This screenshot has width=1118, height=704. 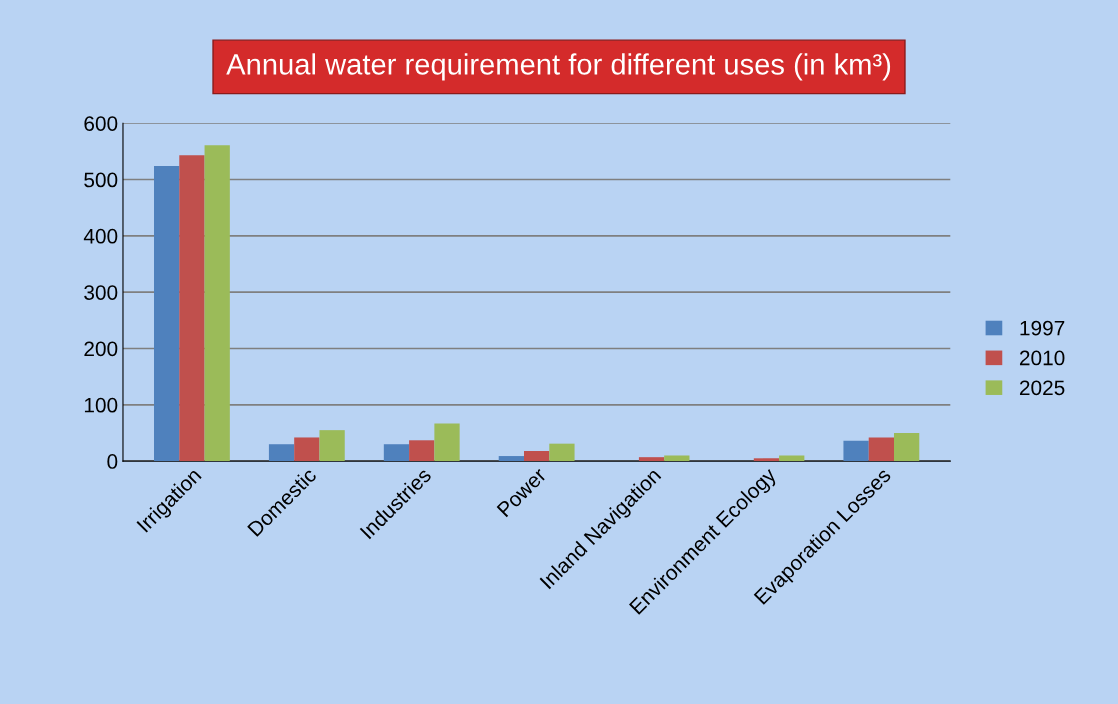 What do you see at coordinates (1042, 358) in the screenshot?
I see `legend-label: 2010` at bounding box center [1042, 358].